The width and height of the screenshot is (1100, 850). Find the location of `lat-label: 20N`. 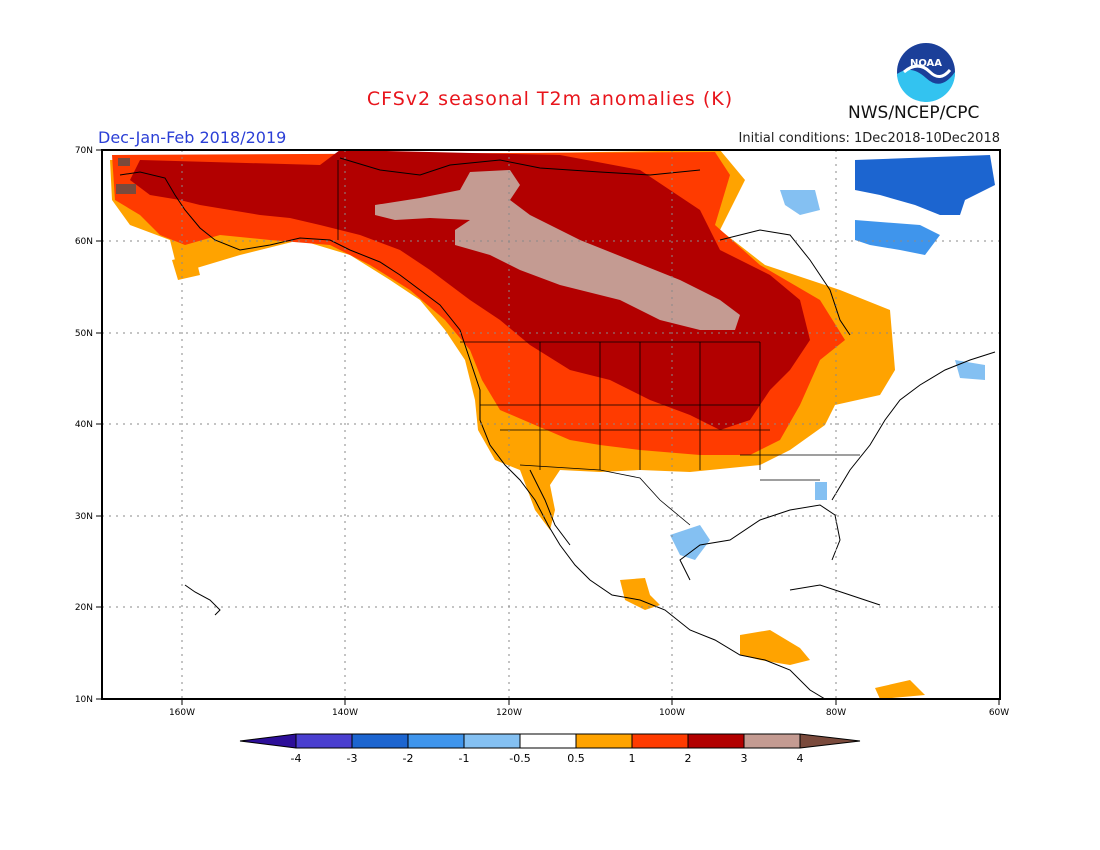

lat-label: 20N is located at coordinates (84, 608).